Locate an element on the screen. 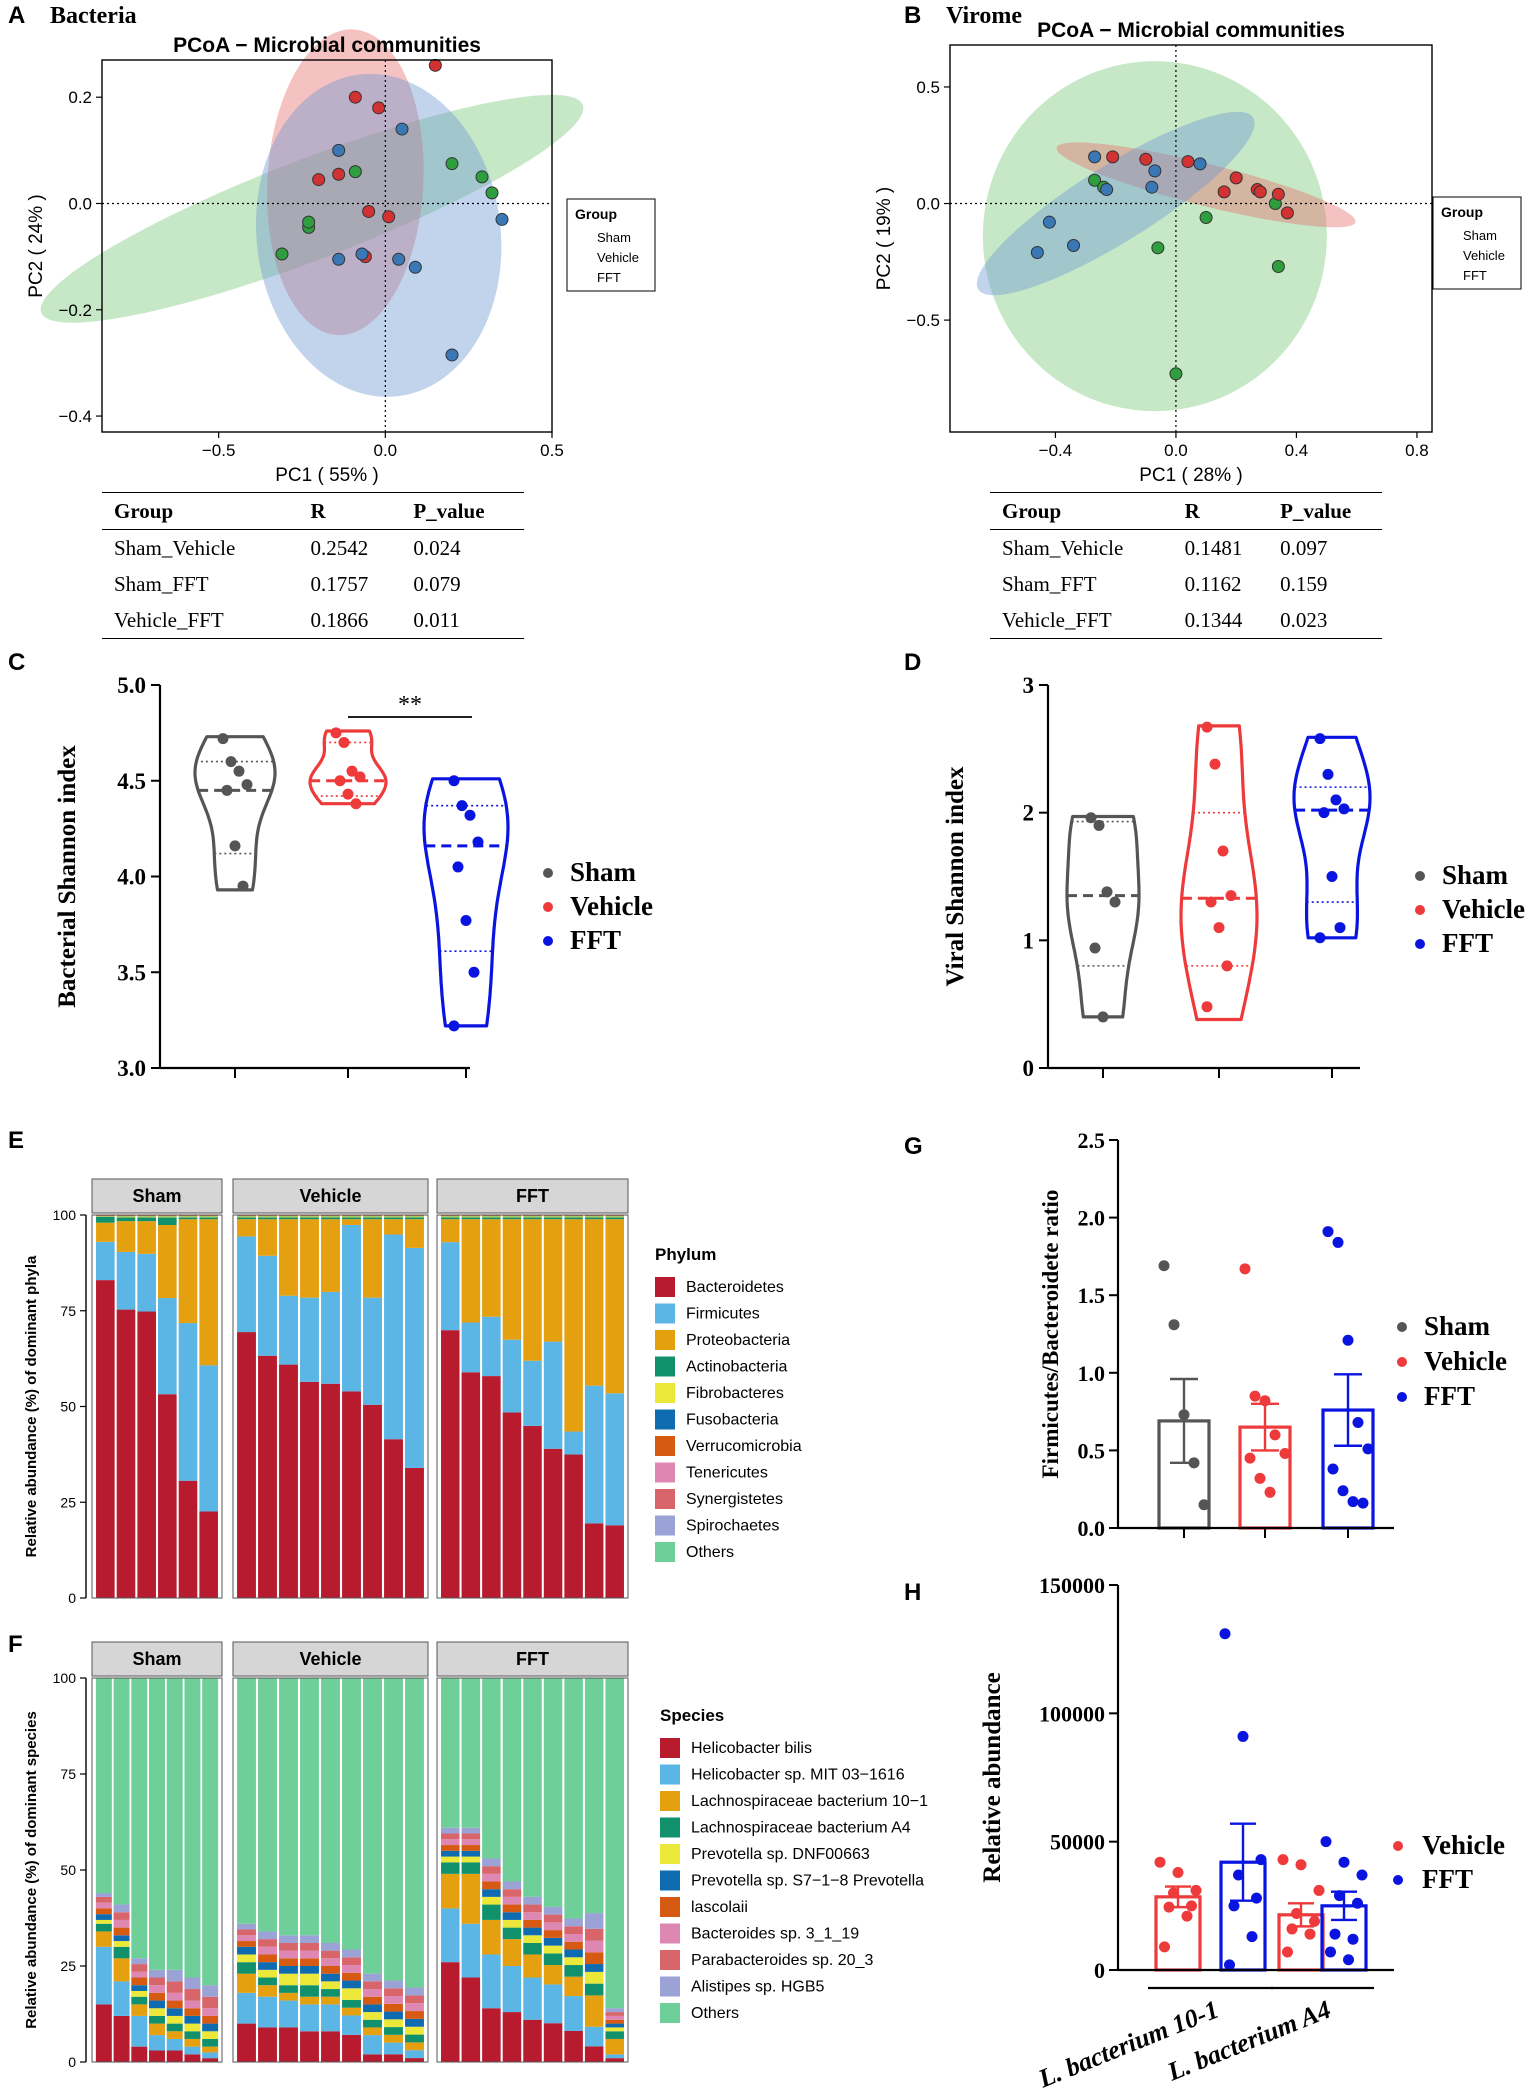  legend-label: FFT is located at coordinates (1467, 943).